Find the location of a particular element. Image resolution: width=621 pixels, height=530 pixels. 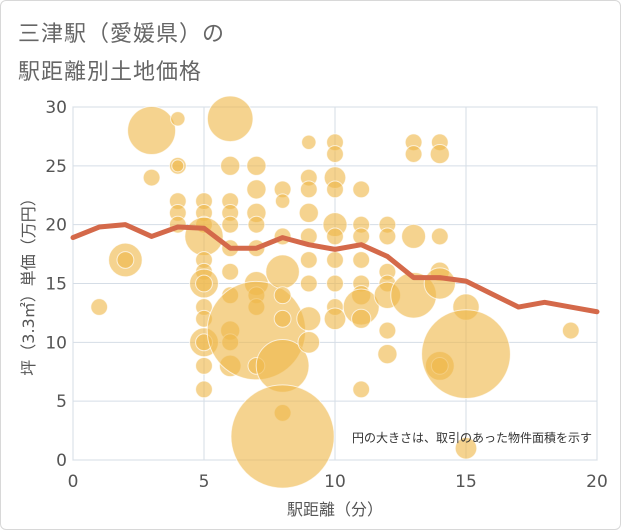

y-tick-label: 20 is located at coordinates (56, 226).